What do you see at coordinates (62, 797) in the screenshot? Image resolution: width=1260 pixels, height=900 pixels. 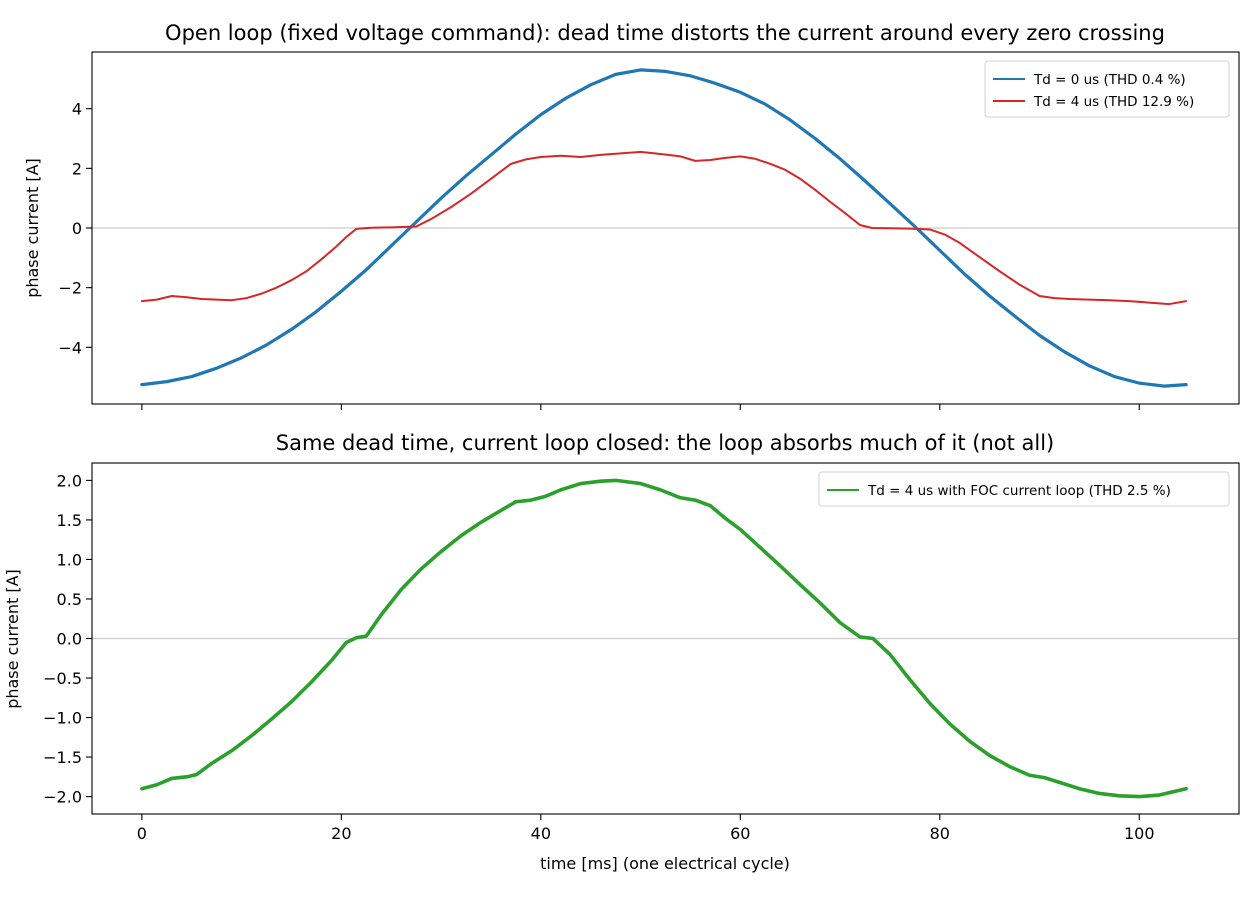 I see `y-tick-label: −2.0` at bounding box center [62, 797].